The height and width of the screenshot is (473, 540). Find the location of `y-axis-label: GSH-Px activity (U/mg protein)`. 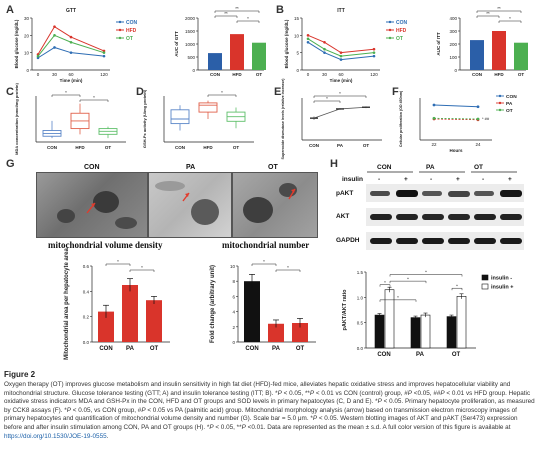

y-axis-label: GSH-Px activity (U/mg protein) is located at coordinates (144, 118).